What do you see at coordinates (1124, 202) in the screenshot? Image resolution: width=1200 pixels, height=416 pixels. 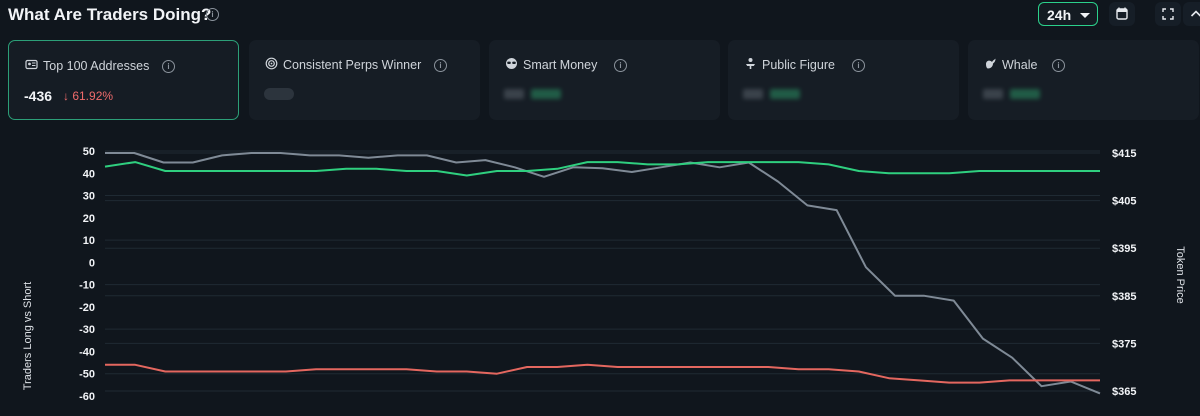 I see `y2-tick-label: $405` at bounding box center [1124, 202].